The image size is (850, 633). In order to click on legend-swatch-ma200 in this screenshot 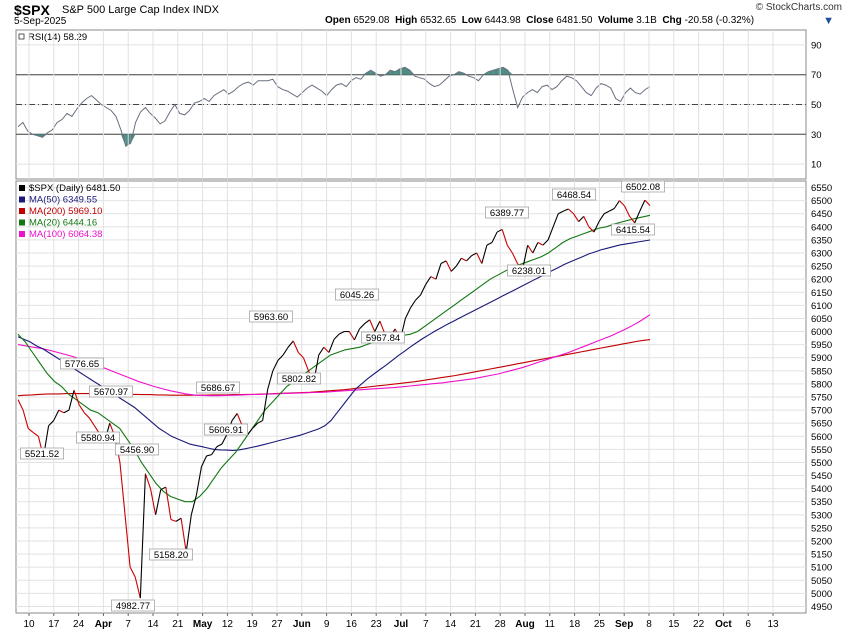, I will do `click(22, 211)`.